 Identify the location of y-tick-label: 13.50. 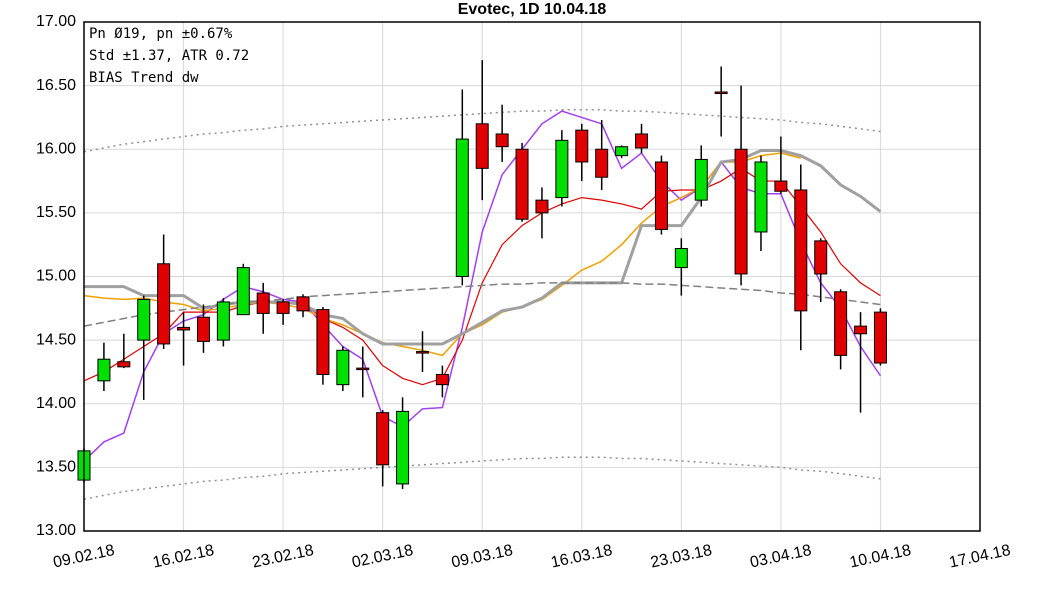
(56, 467).